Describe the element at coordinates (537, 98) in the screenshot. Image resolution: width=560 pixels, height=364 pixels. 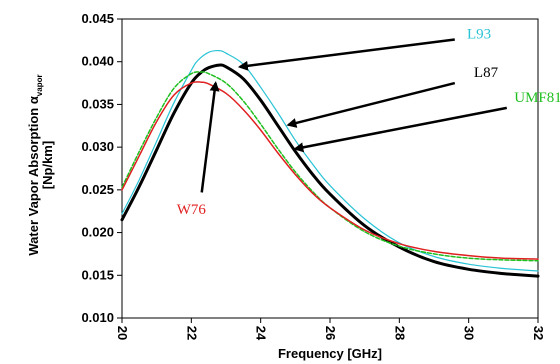
I see `series-label-umf81: UMF81` at that location.